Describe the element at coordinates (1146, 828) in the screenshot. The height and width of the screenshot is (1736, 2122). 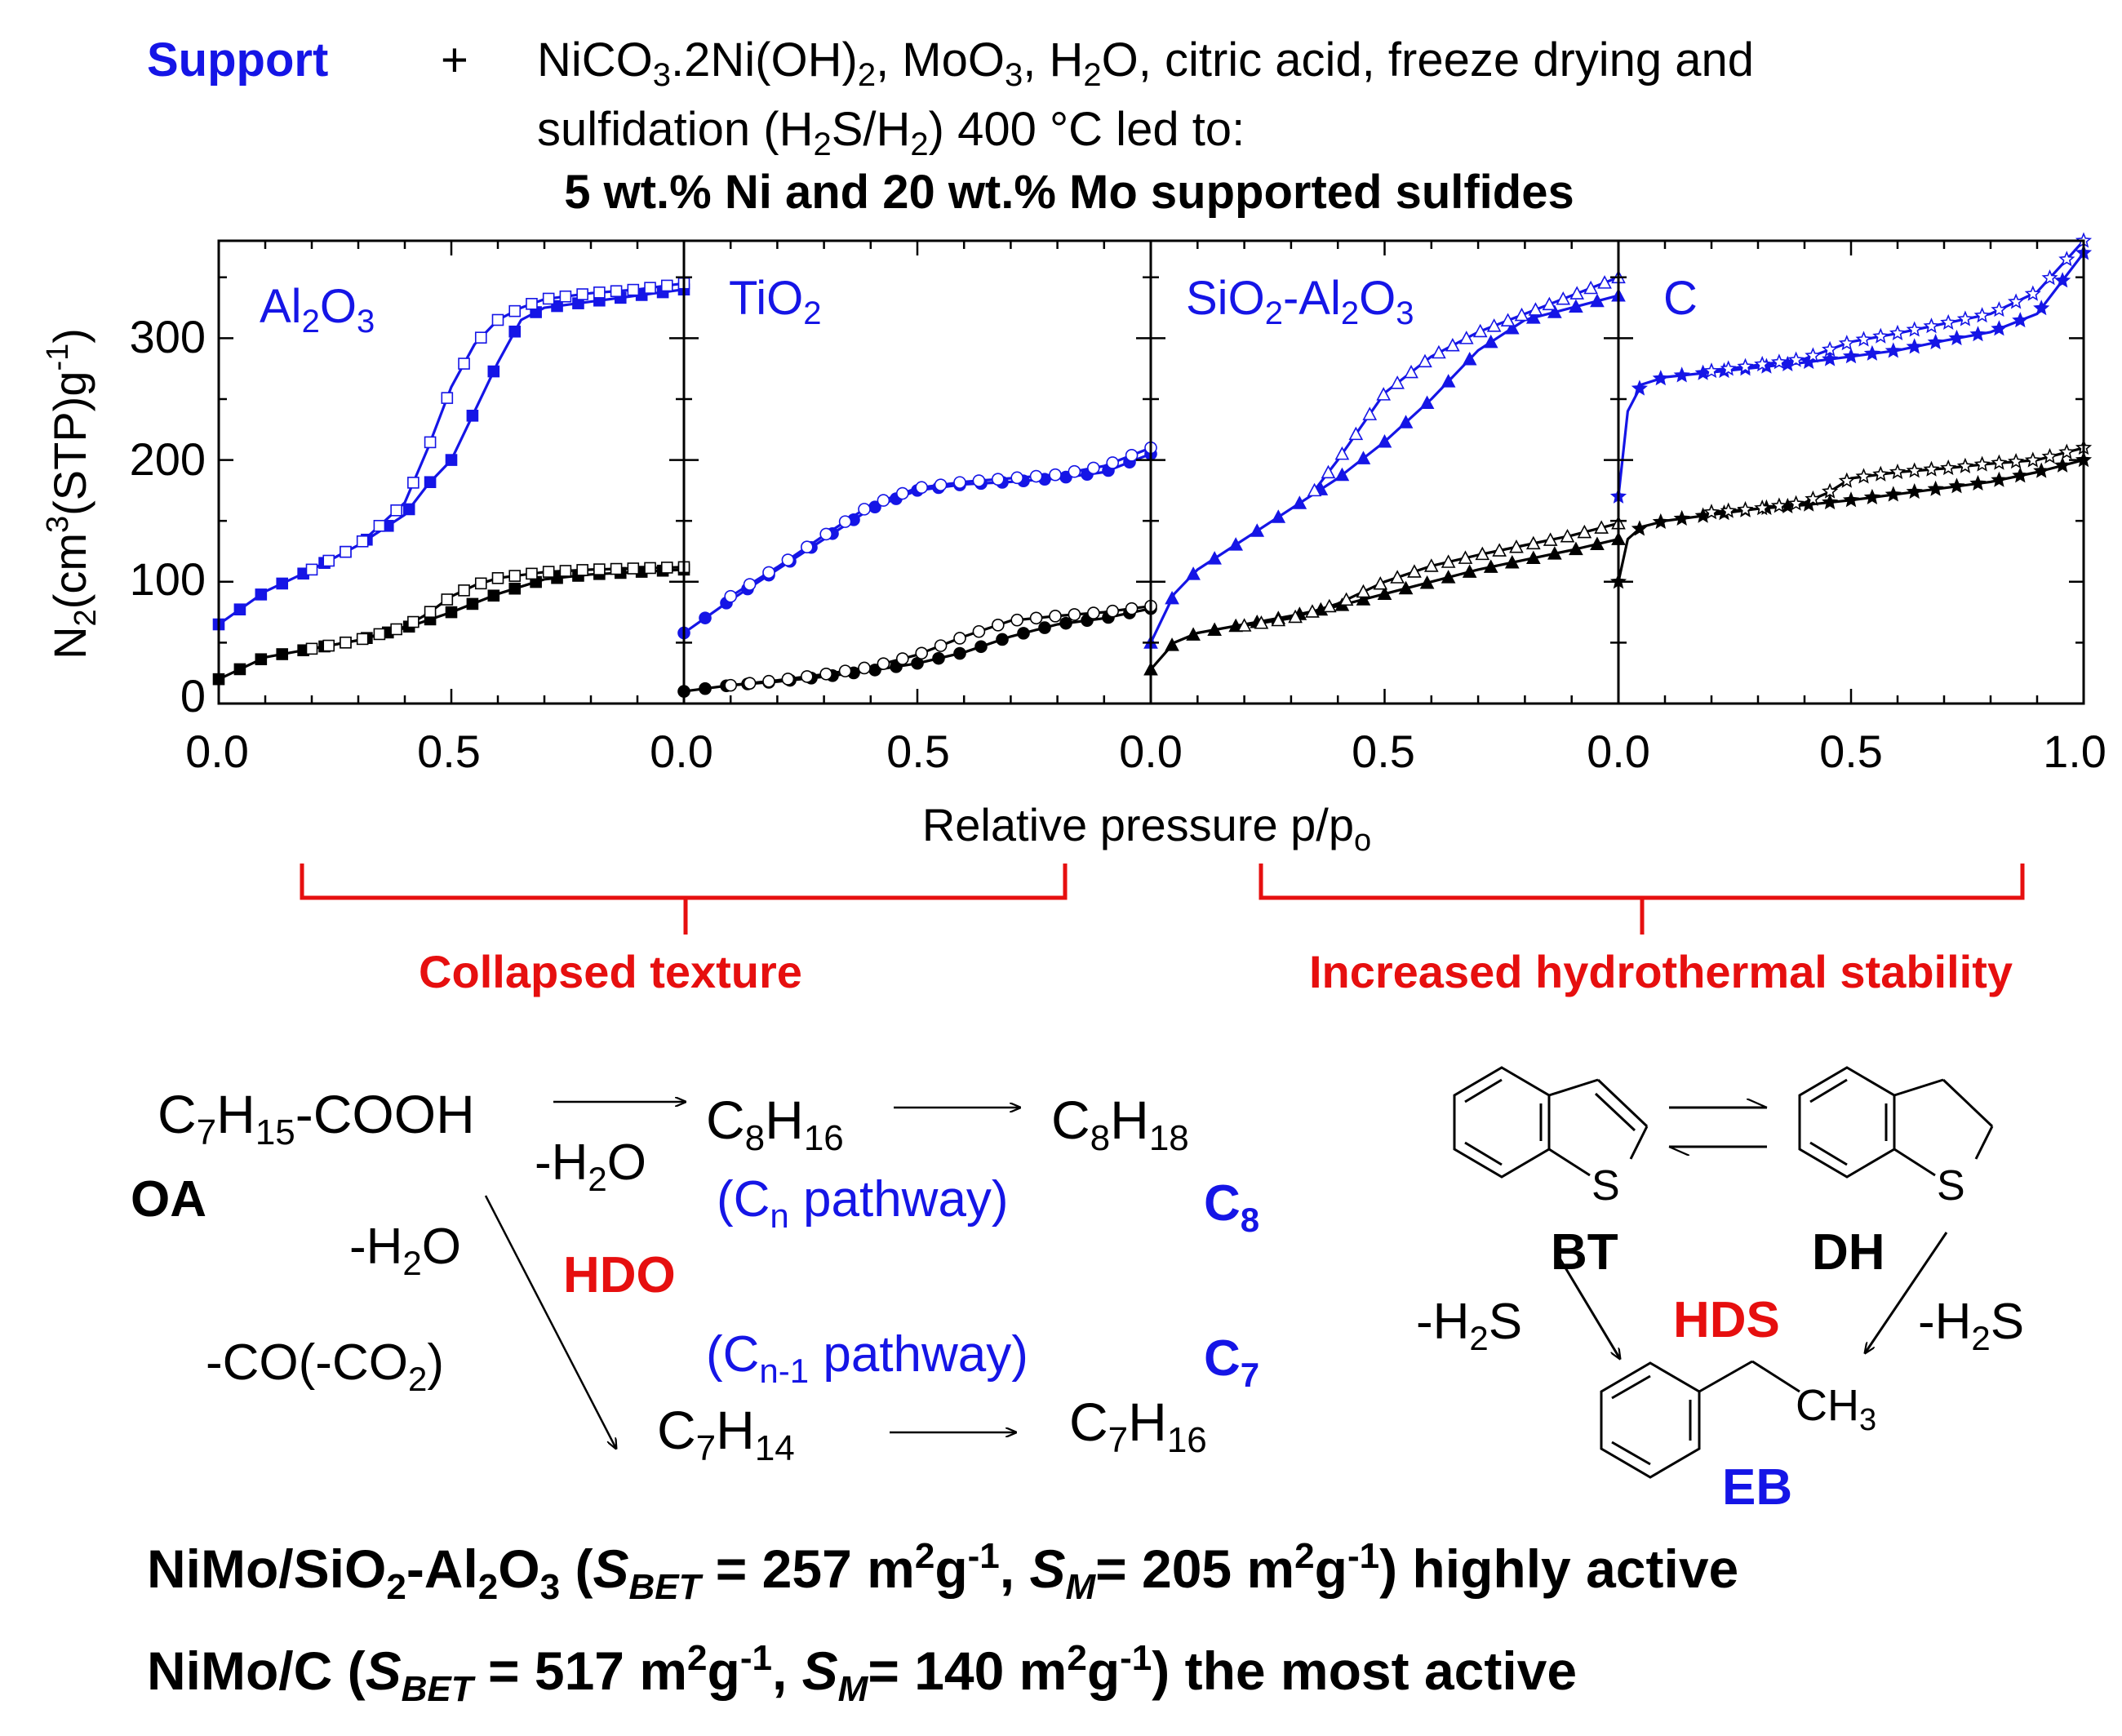
I see `x-axis-label: Relative pressure p/po` at that location.